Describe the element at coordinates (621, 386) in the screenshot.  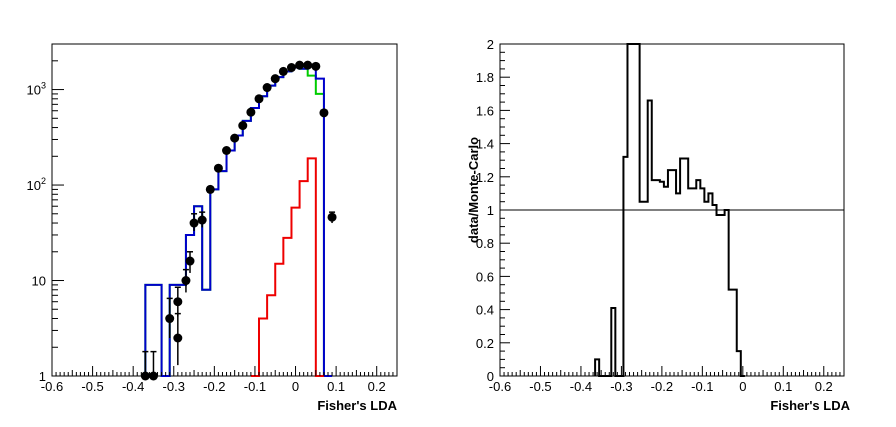
I see `right-x-tick-label: -0.3` at that location.